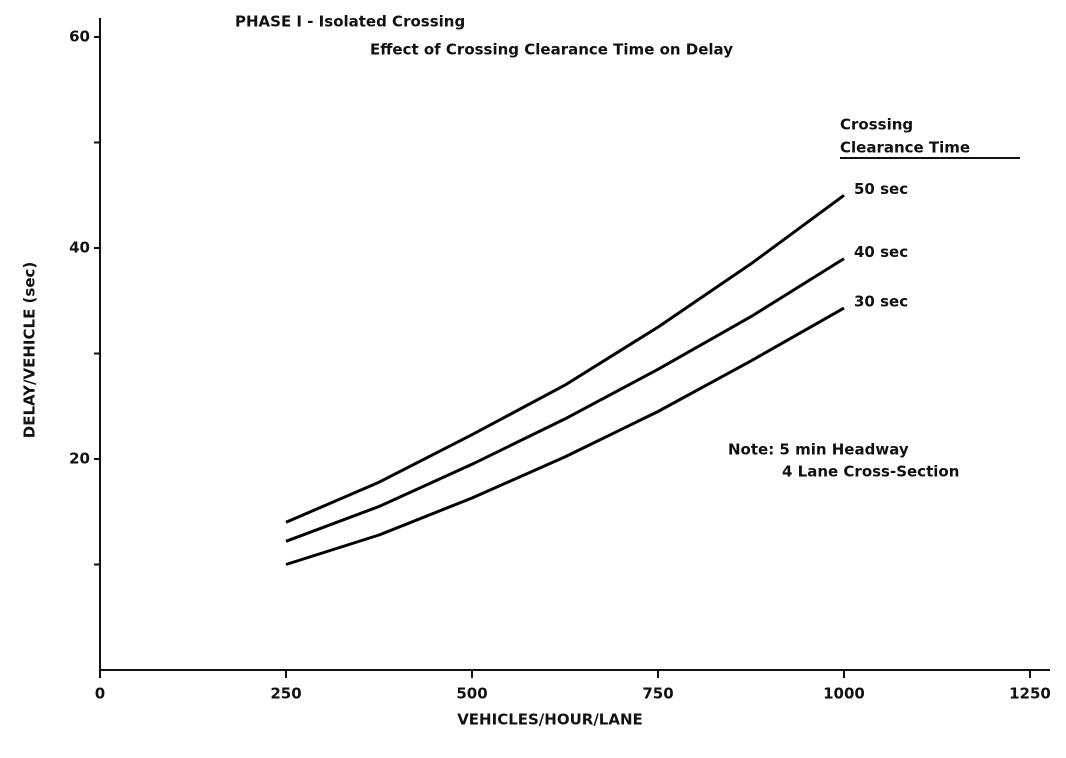  Describe the element at coordinates (285, 694) in the screenshot. I see `x-tick-label: 250` at that location.